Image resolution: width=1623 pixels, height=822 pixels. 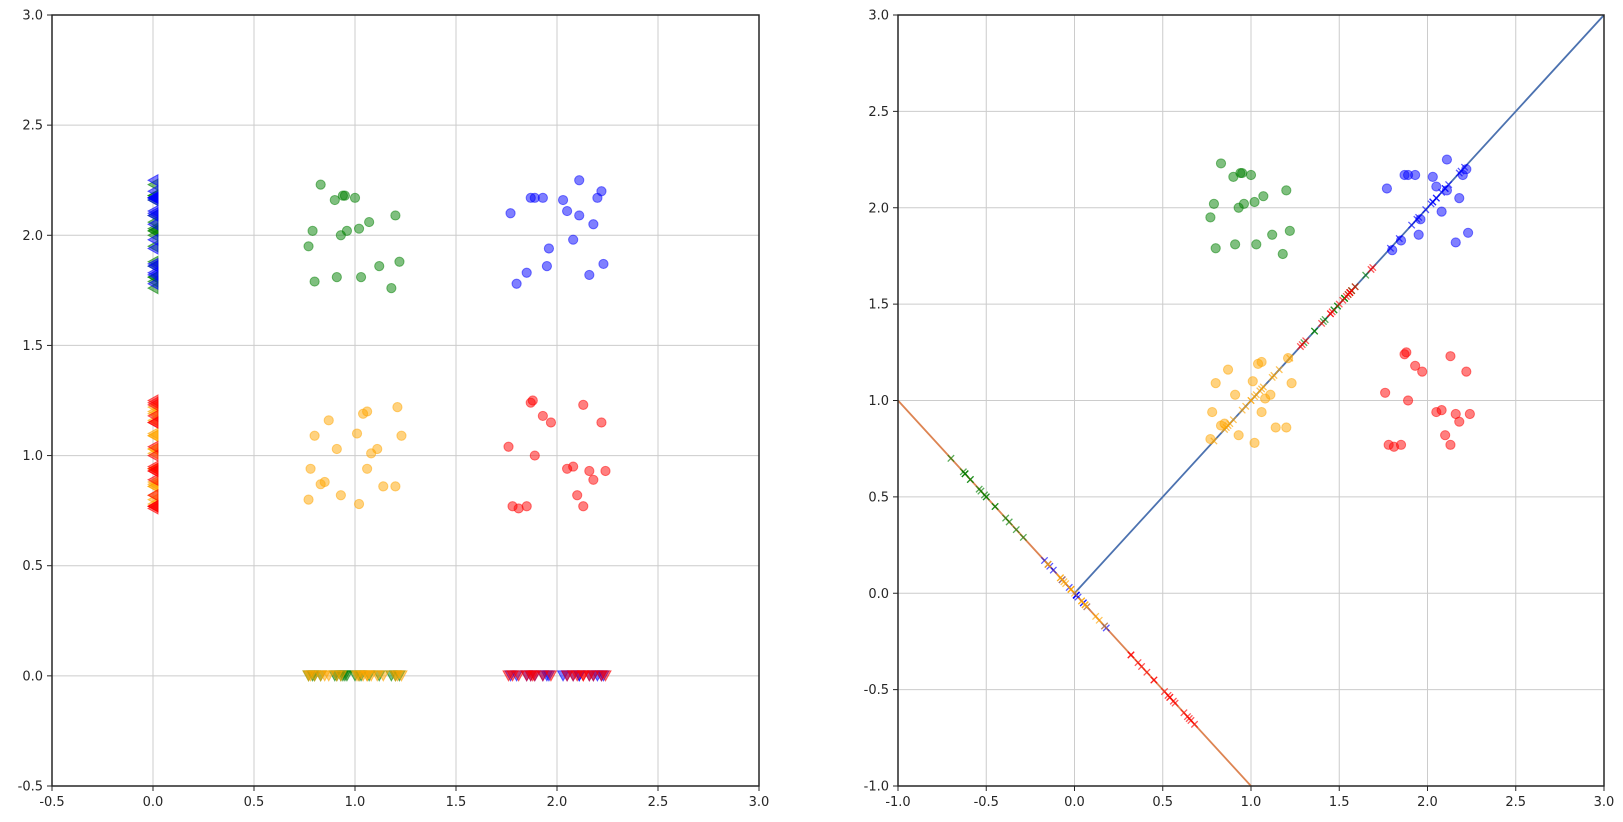 What do you see at coordinates (658, 802) in the screenshot?
I see `left-chart-x-tick-label: 2.5` at bounding box center [658, 802].